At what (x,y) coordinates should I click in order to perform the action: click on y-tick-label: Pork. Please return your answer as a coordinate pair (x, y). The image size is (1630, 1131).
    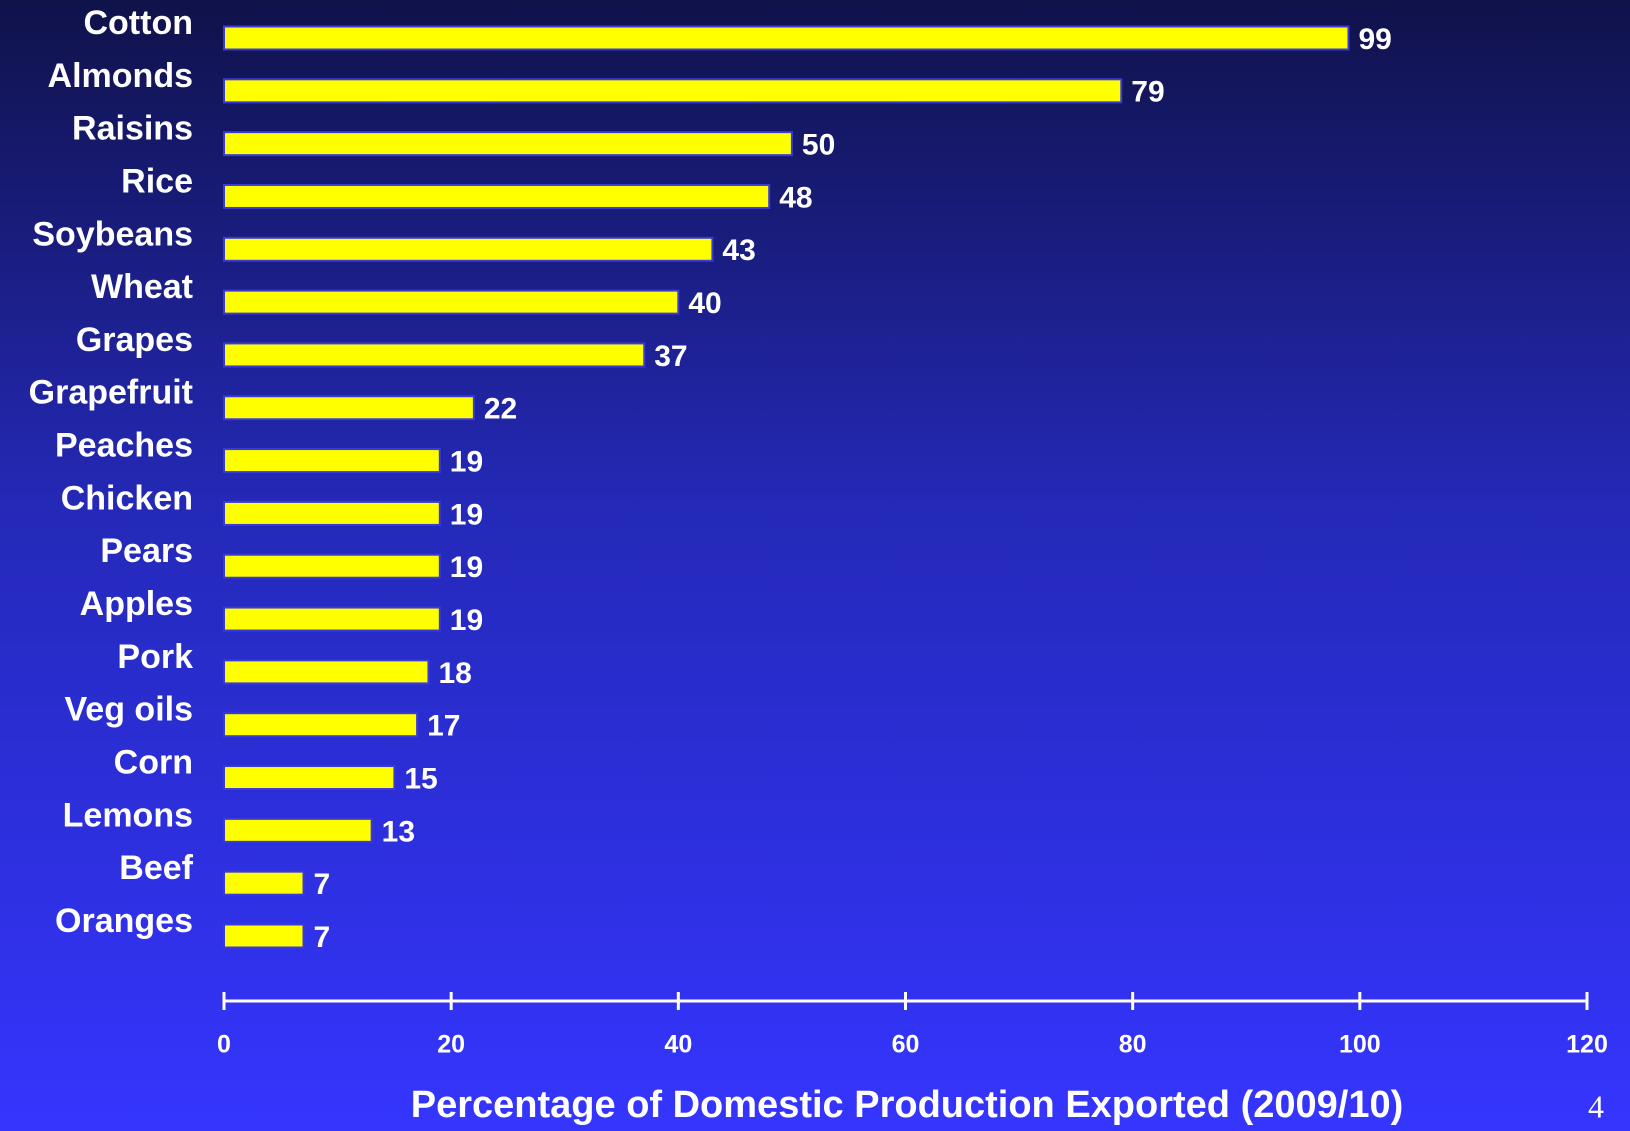
    Looking at the image, I should click on (155, 657).